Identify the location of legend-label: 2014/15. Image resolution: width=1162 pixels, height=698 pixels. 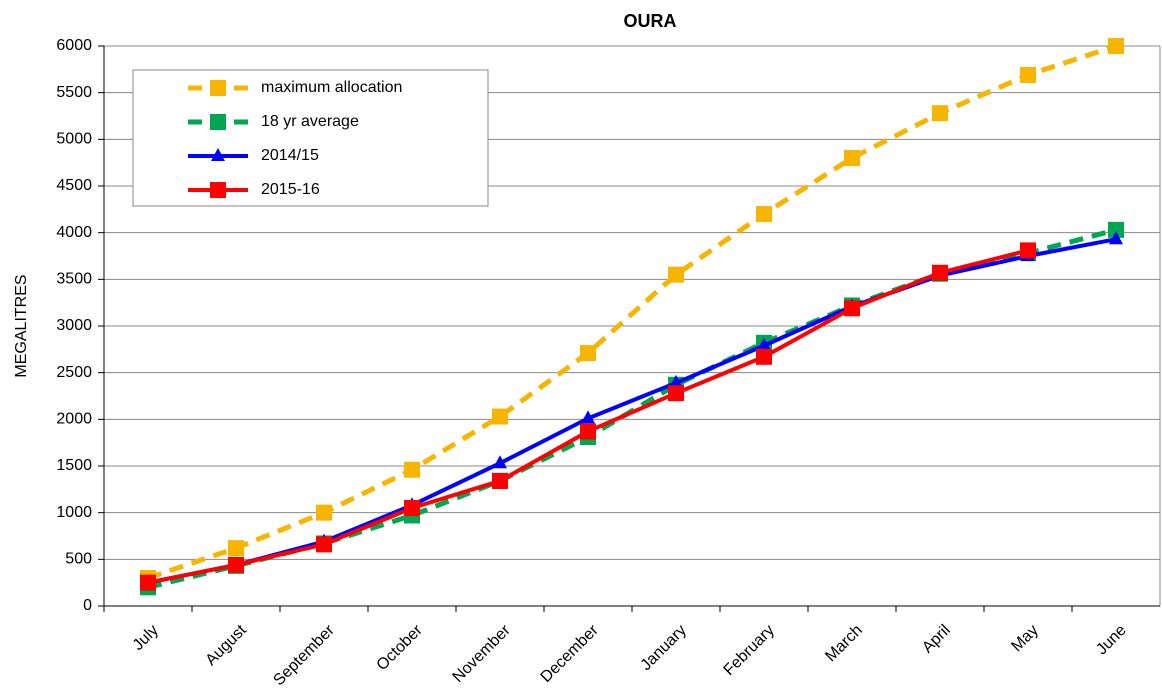
(290, 155).